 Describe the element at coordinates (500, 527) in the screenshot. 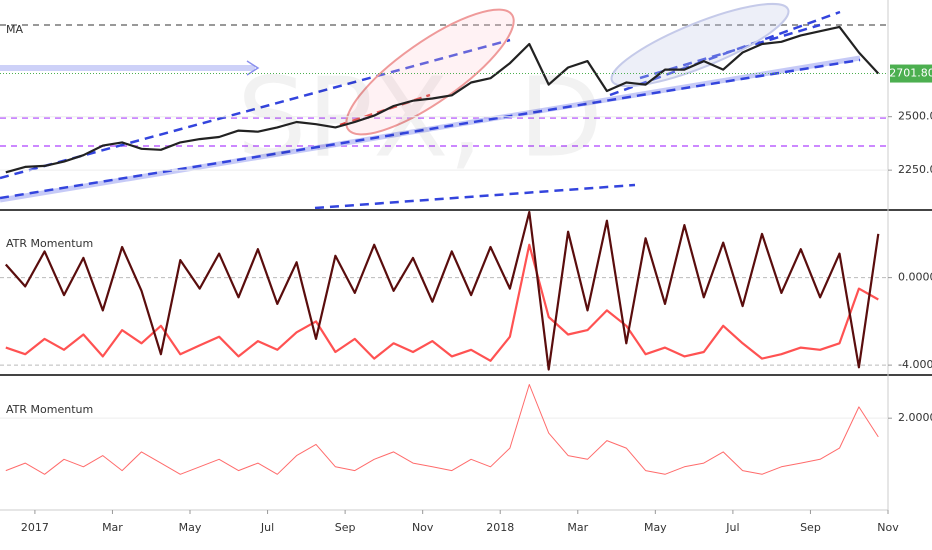

I see `x-tick-label: 2018` at that location.